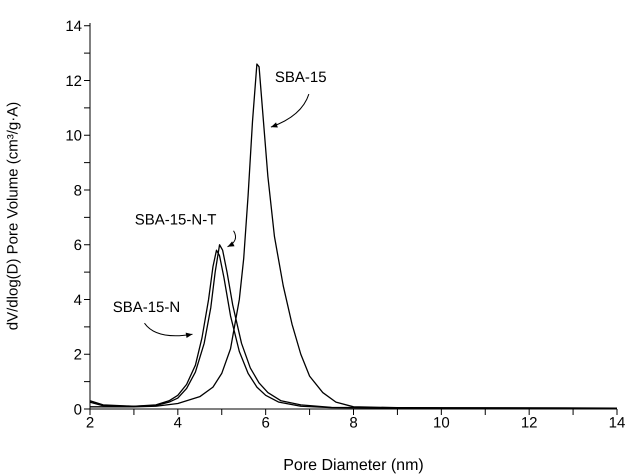 The width and height of the screenshot is (626, 474). I want to click on y-tick-label: 6, so click(78, 245).